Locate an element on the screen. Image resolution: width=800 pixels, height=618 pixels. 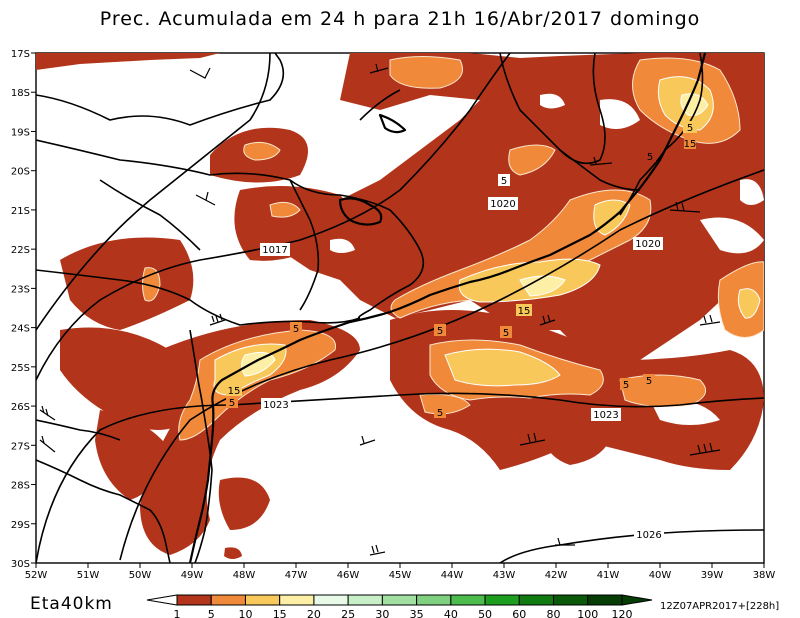
lon-tick-label: 42W is located at coordinates (556, 575).